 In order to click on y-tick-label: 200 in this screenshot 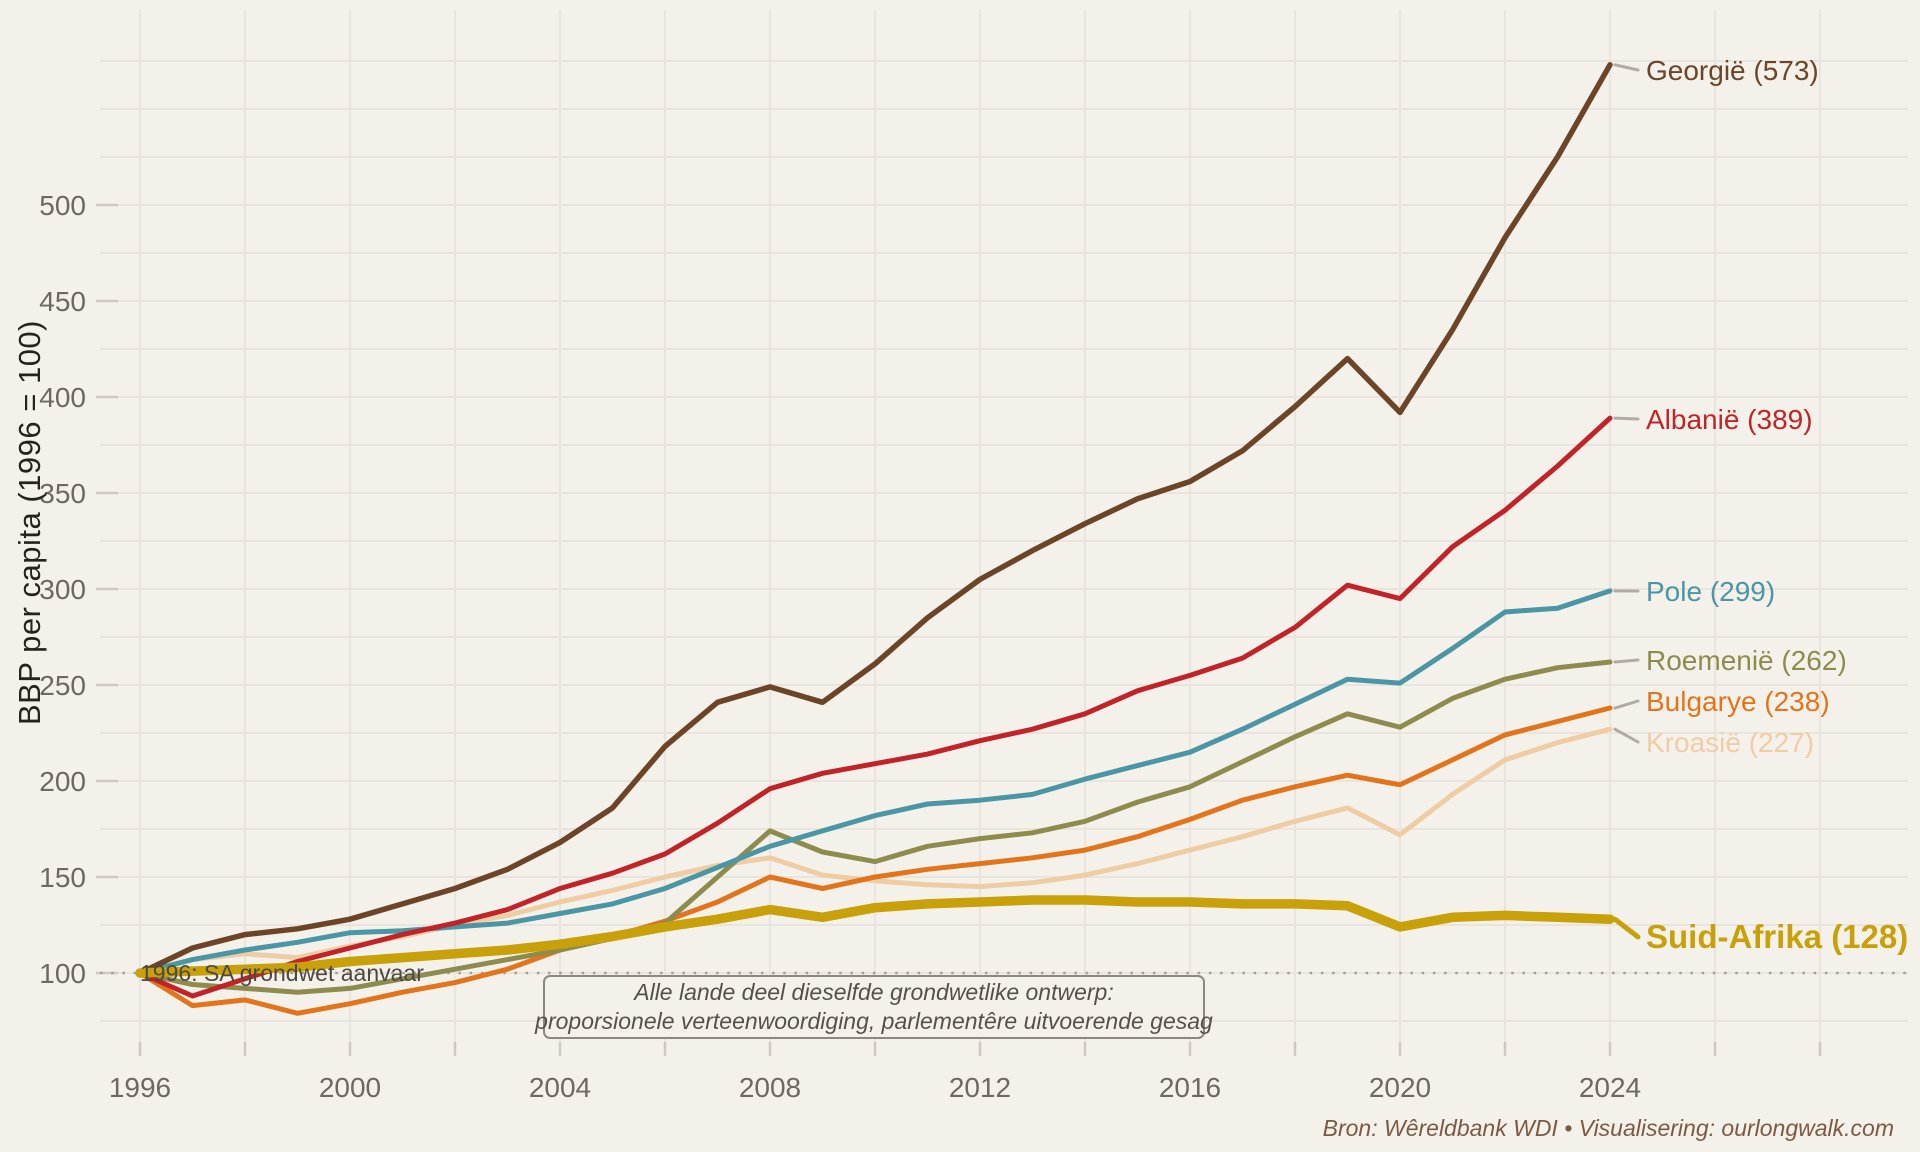, I will do `click(62, 781)`.